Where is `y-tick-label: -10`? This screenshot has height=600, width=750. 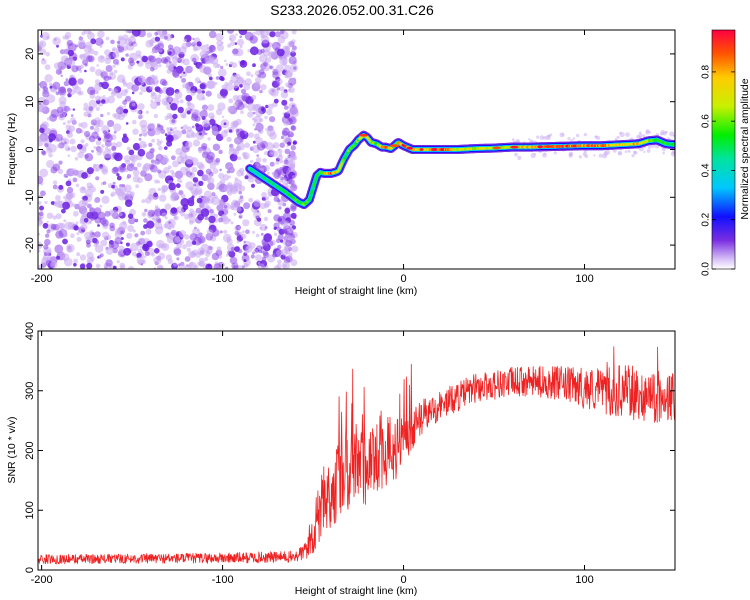
y-tick-label: -10 is located at coordinates (30, 197).